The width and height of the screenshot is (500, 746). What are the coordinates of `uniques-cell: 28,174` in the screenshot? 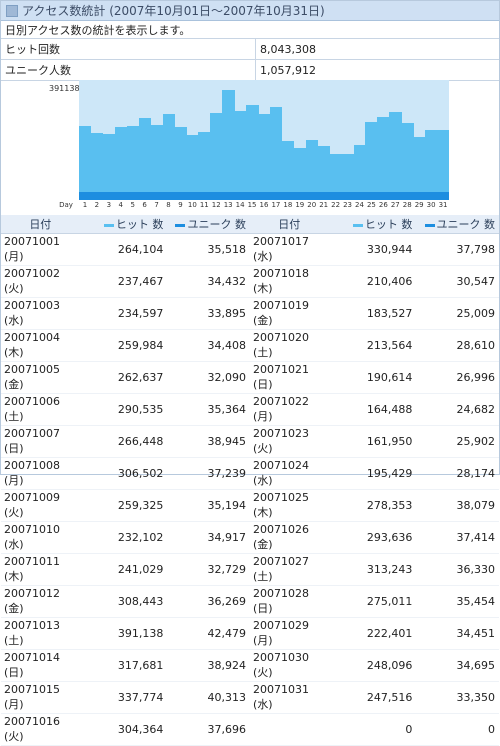 It's located at (456, 473).